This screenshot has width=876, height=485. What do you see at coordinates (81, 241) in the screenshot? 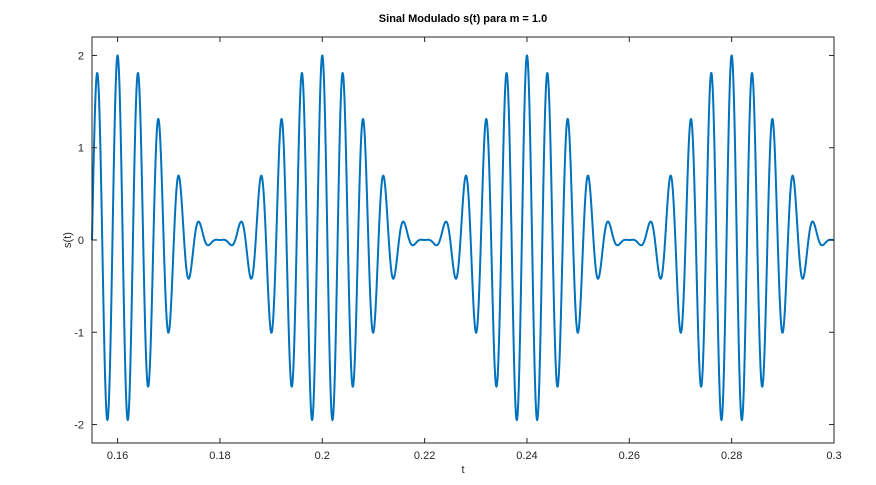
I see `y-tick-label: 0` at bounding box center [81, 241].